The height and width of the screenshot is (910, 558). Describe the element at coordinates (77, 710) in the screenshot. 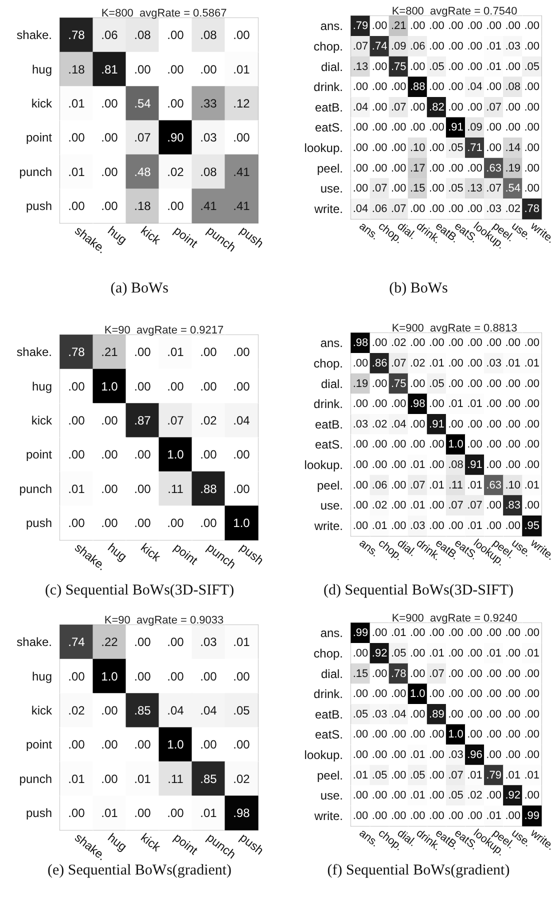

I see `data-label: .02` at that location.